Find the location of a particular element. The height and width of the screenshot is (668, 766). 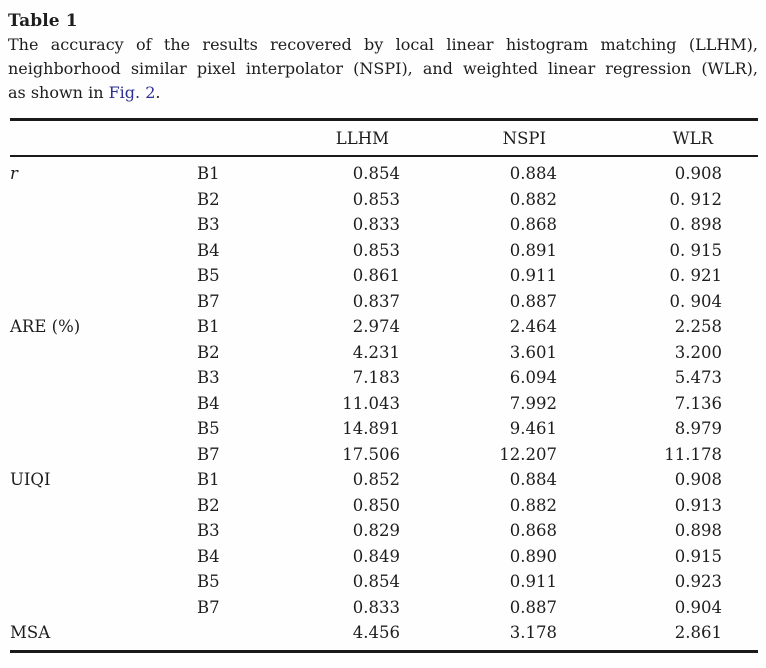

nspi-value: 0.868 is located at coordinates (533, 530).